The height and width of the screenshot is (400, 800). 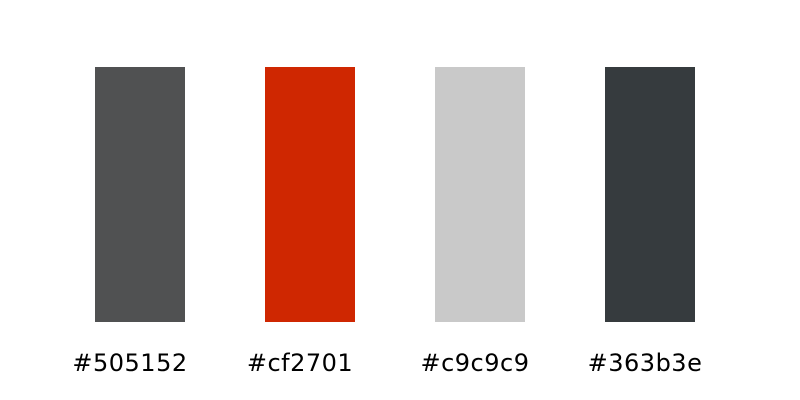 I want to click on swatch-hex-label: #cf2701, so click(x=300, y=363).